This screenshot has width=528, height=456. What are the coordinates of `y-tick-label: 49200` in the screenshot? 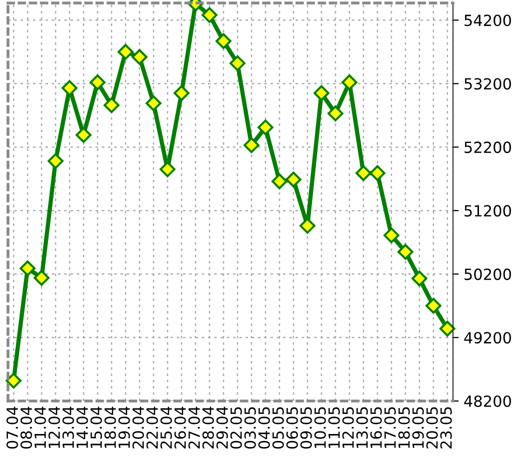 It's located at (488, 338).